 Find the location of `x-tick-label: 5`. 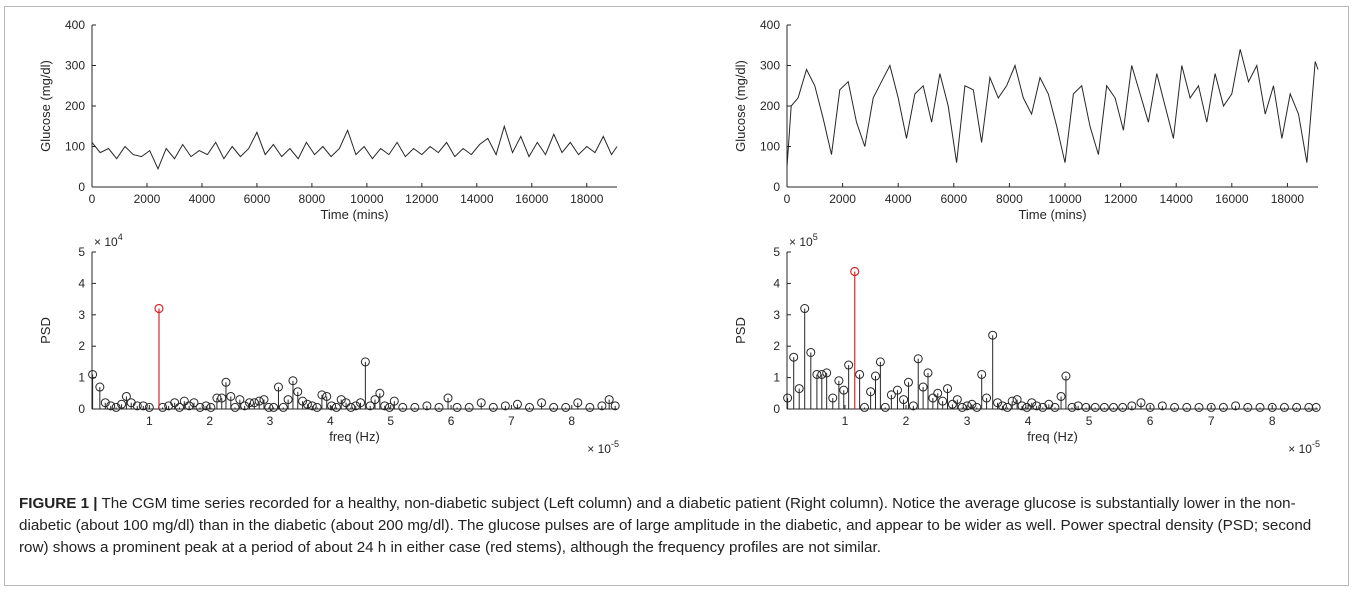

x-tick-label: 5 is located at coordinates (390, 421).